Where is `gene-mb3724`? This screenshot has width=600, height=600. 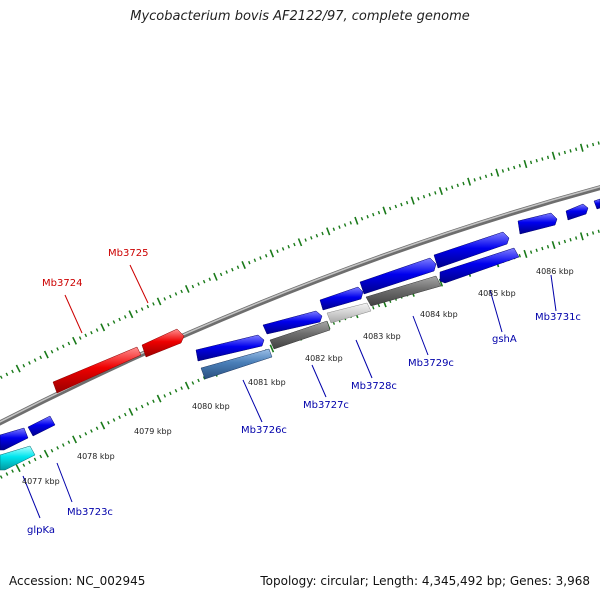 gene-mb3724 is located at coordinates (97, 370).